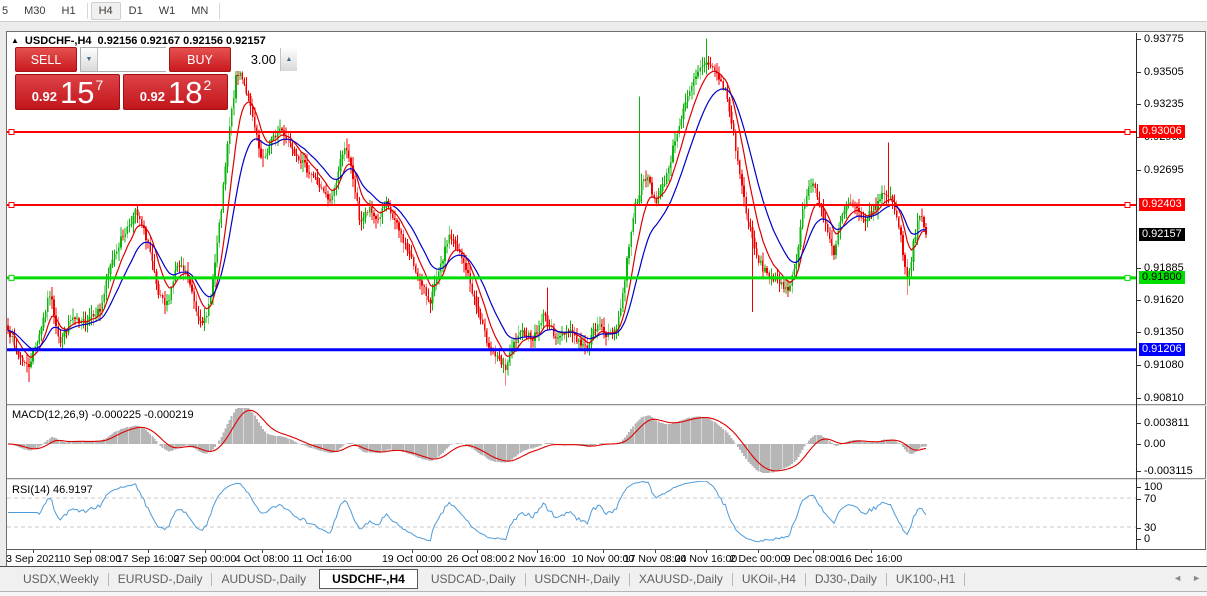 This screenshot has width=1207, height=596. Describe the element at coordinates (571, 442) in the screenshot. I see `macd-indicator-canvas` at that location.